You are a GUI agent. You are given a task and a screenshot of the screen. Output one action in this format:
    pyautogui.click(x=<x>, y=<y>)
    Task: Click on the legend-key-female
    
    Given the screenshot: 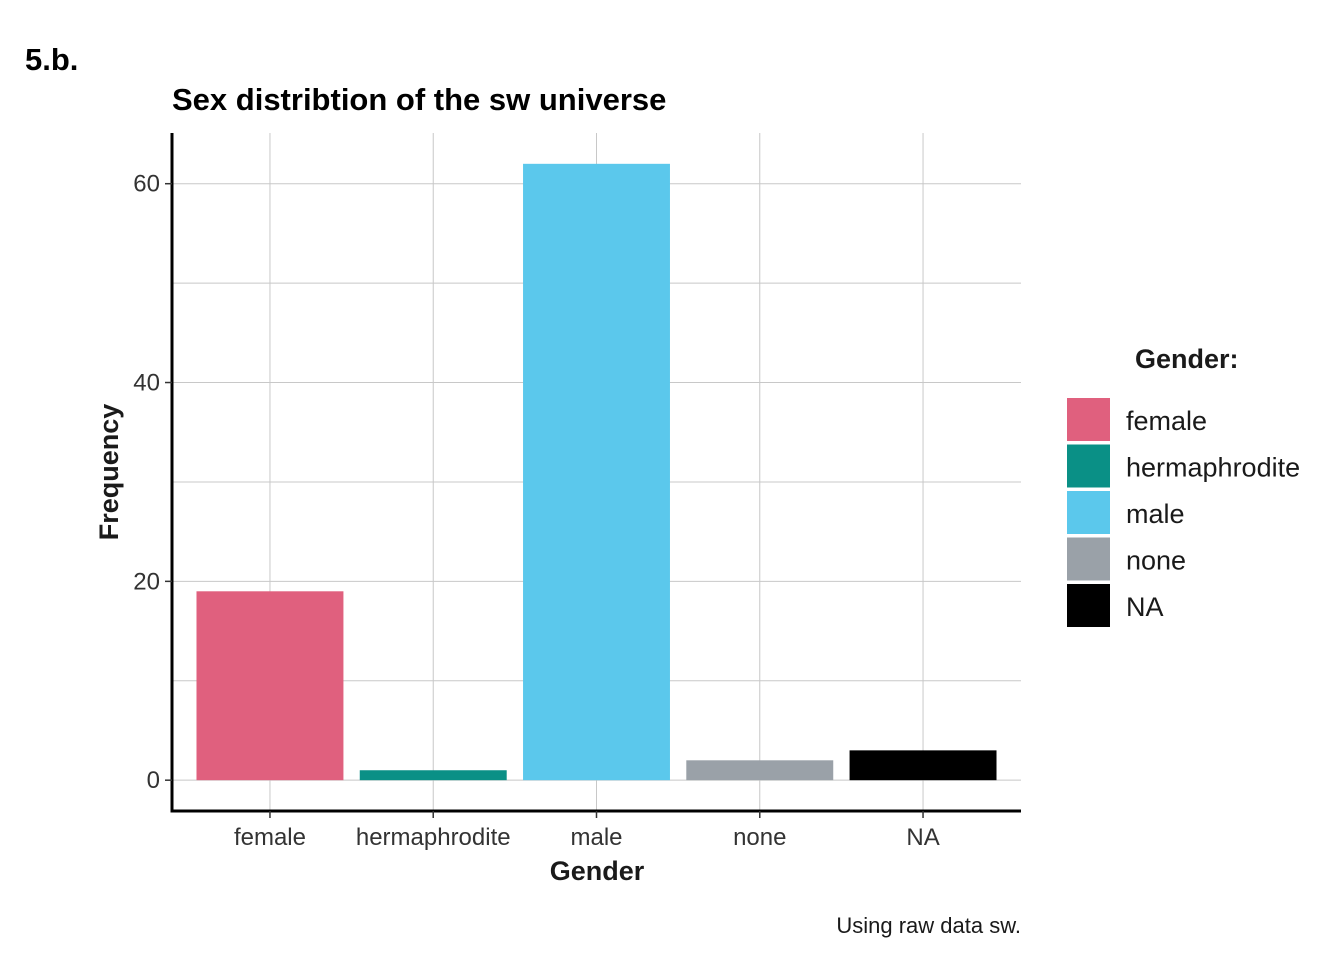 What is the action you would take?
    pyautogui.click(x=1088, y=419)
    